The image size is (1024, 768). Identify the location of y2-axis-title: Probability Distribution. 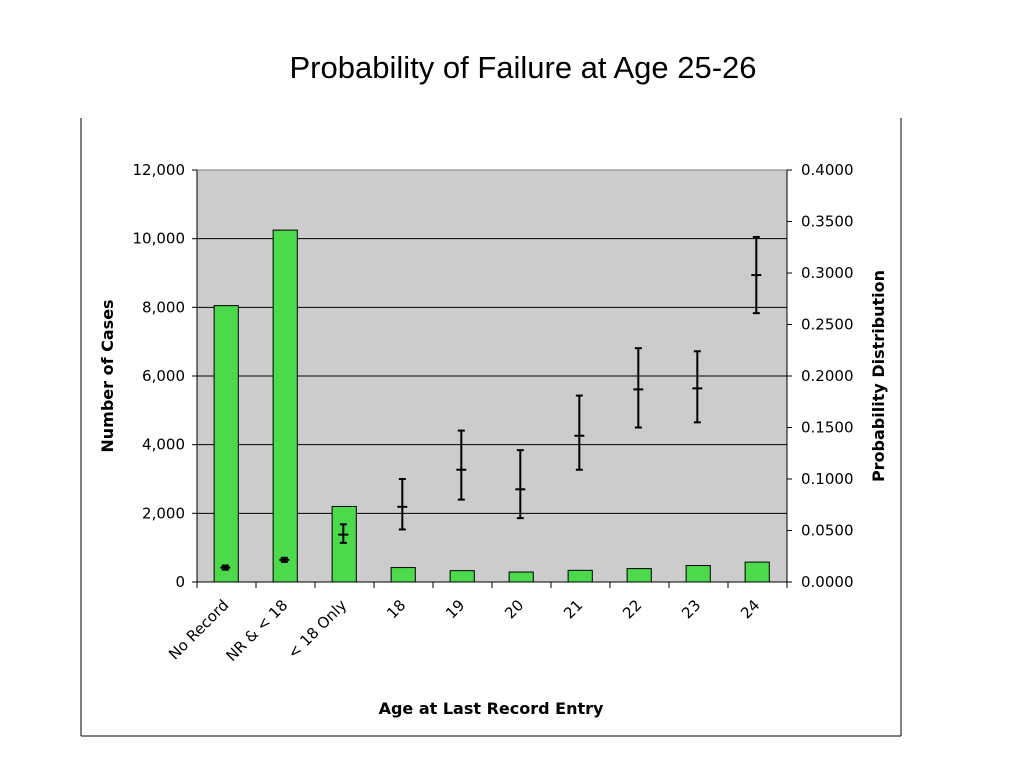
(878, 376).